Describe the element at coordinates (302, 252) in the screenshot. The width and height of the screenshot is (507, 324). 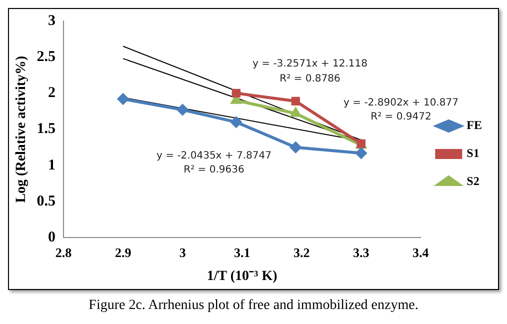
I see `x-tick-label: 3.2` at that location.